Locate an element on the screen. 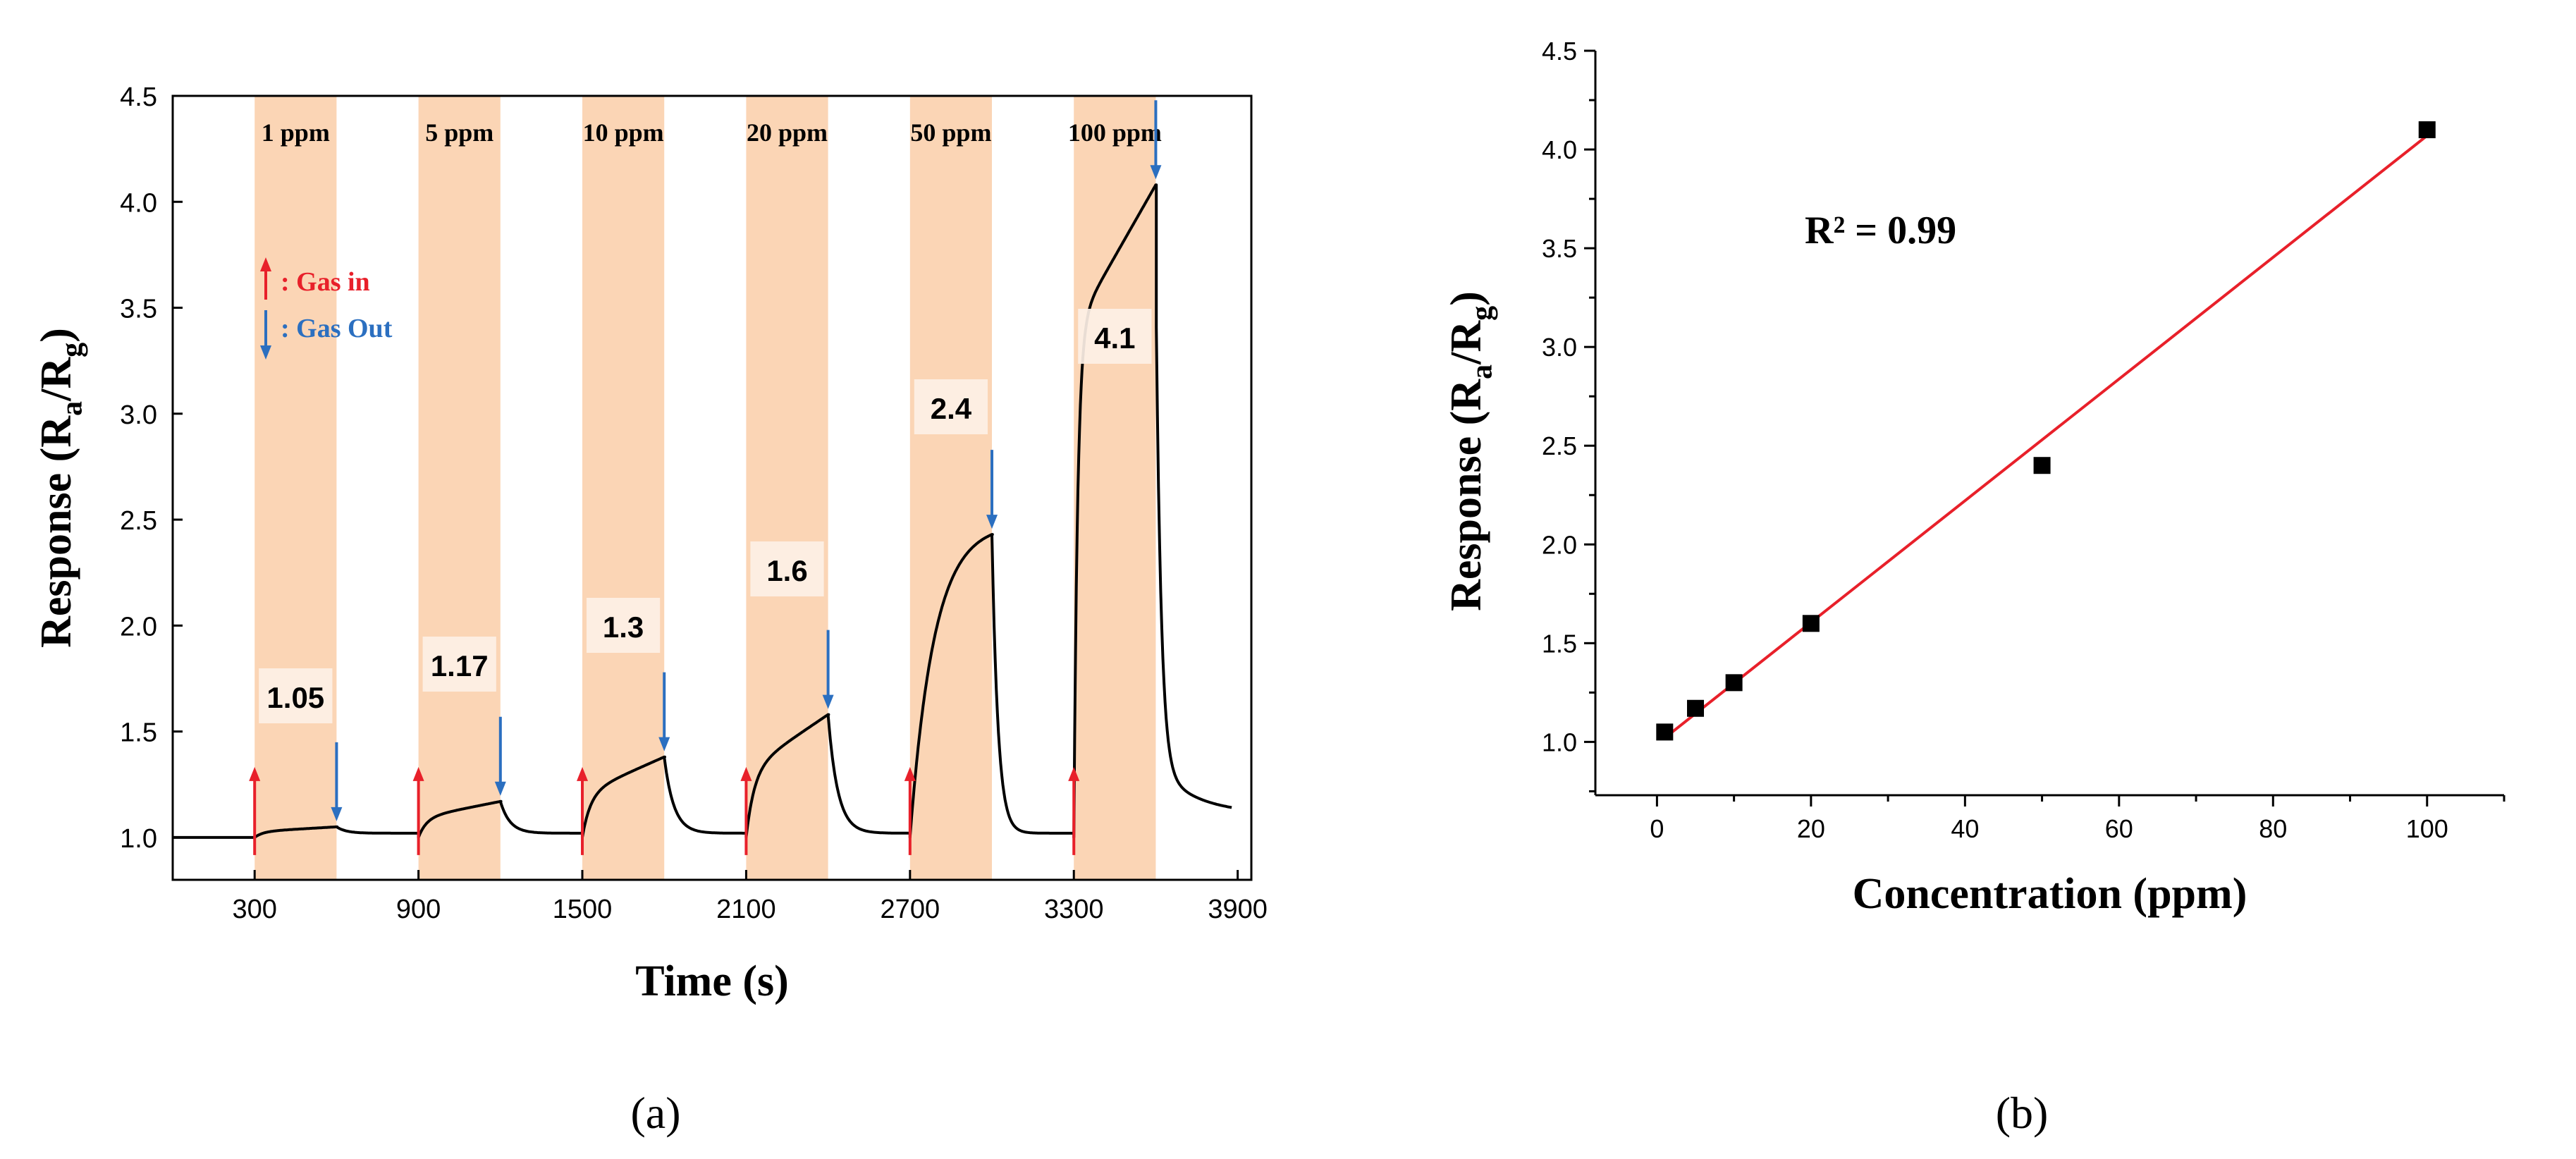 The image size is (2576, 1159). legend-gas-in-label: : Gas in is located at coordinates (325, 282).